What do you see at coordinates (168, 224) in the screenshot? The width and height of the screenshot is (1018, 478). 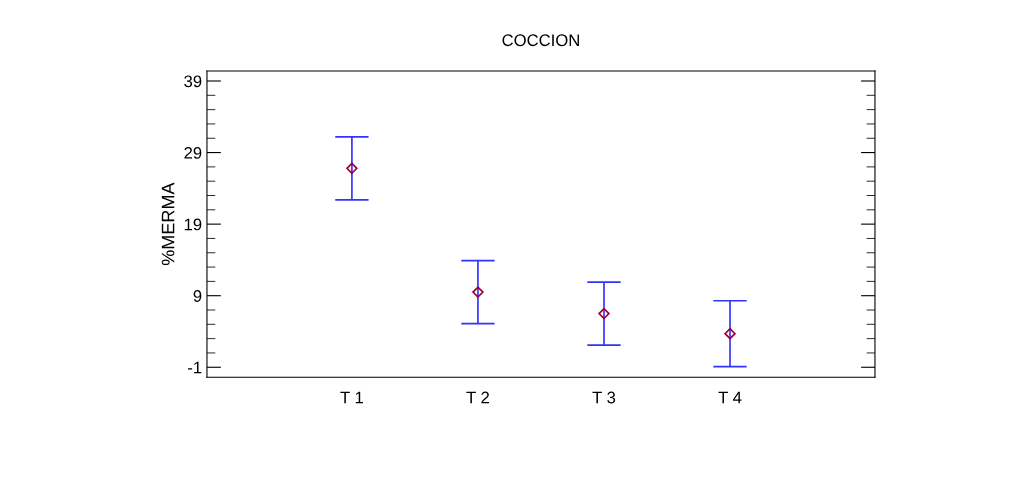 I see `y-axis-title: %MERMA` at bounding box center [168, 224].